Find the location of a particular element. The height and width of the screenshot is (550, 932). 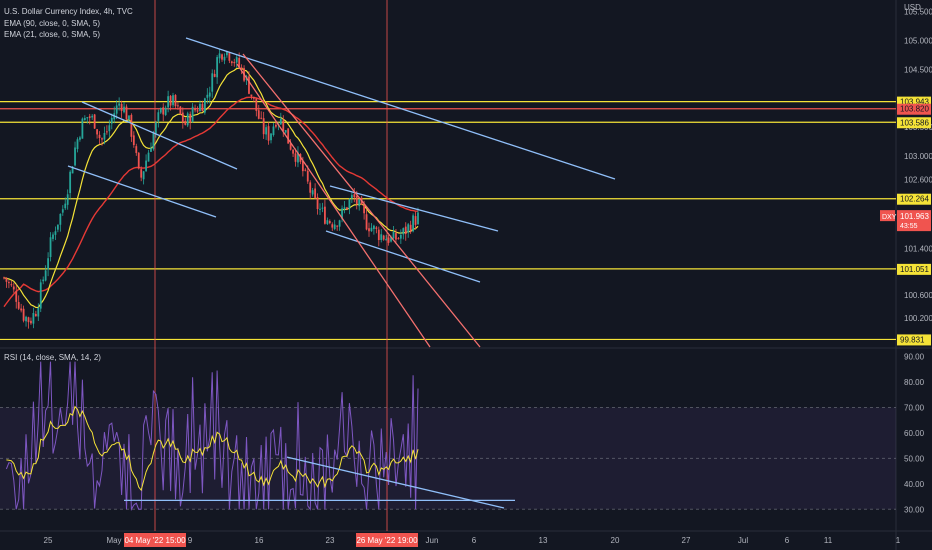

price-tick-label: 105.000 is located at coordinates (918, 40).